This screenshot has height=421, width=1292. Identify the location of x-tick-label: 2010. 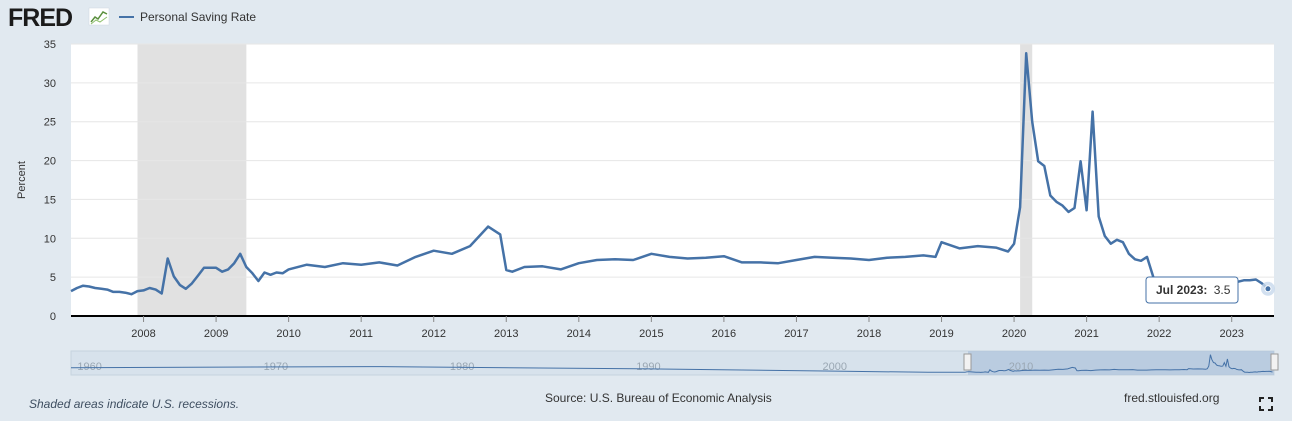
(288, 334).